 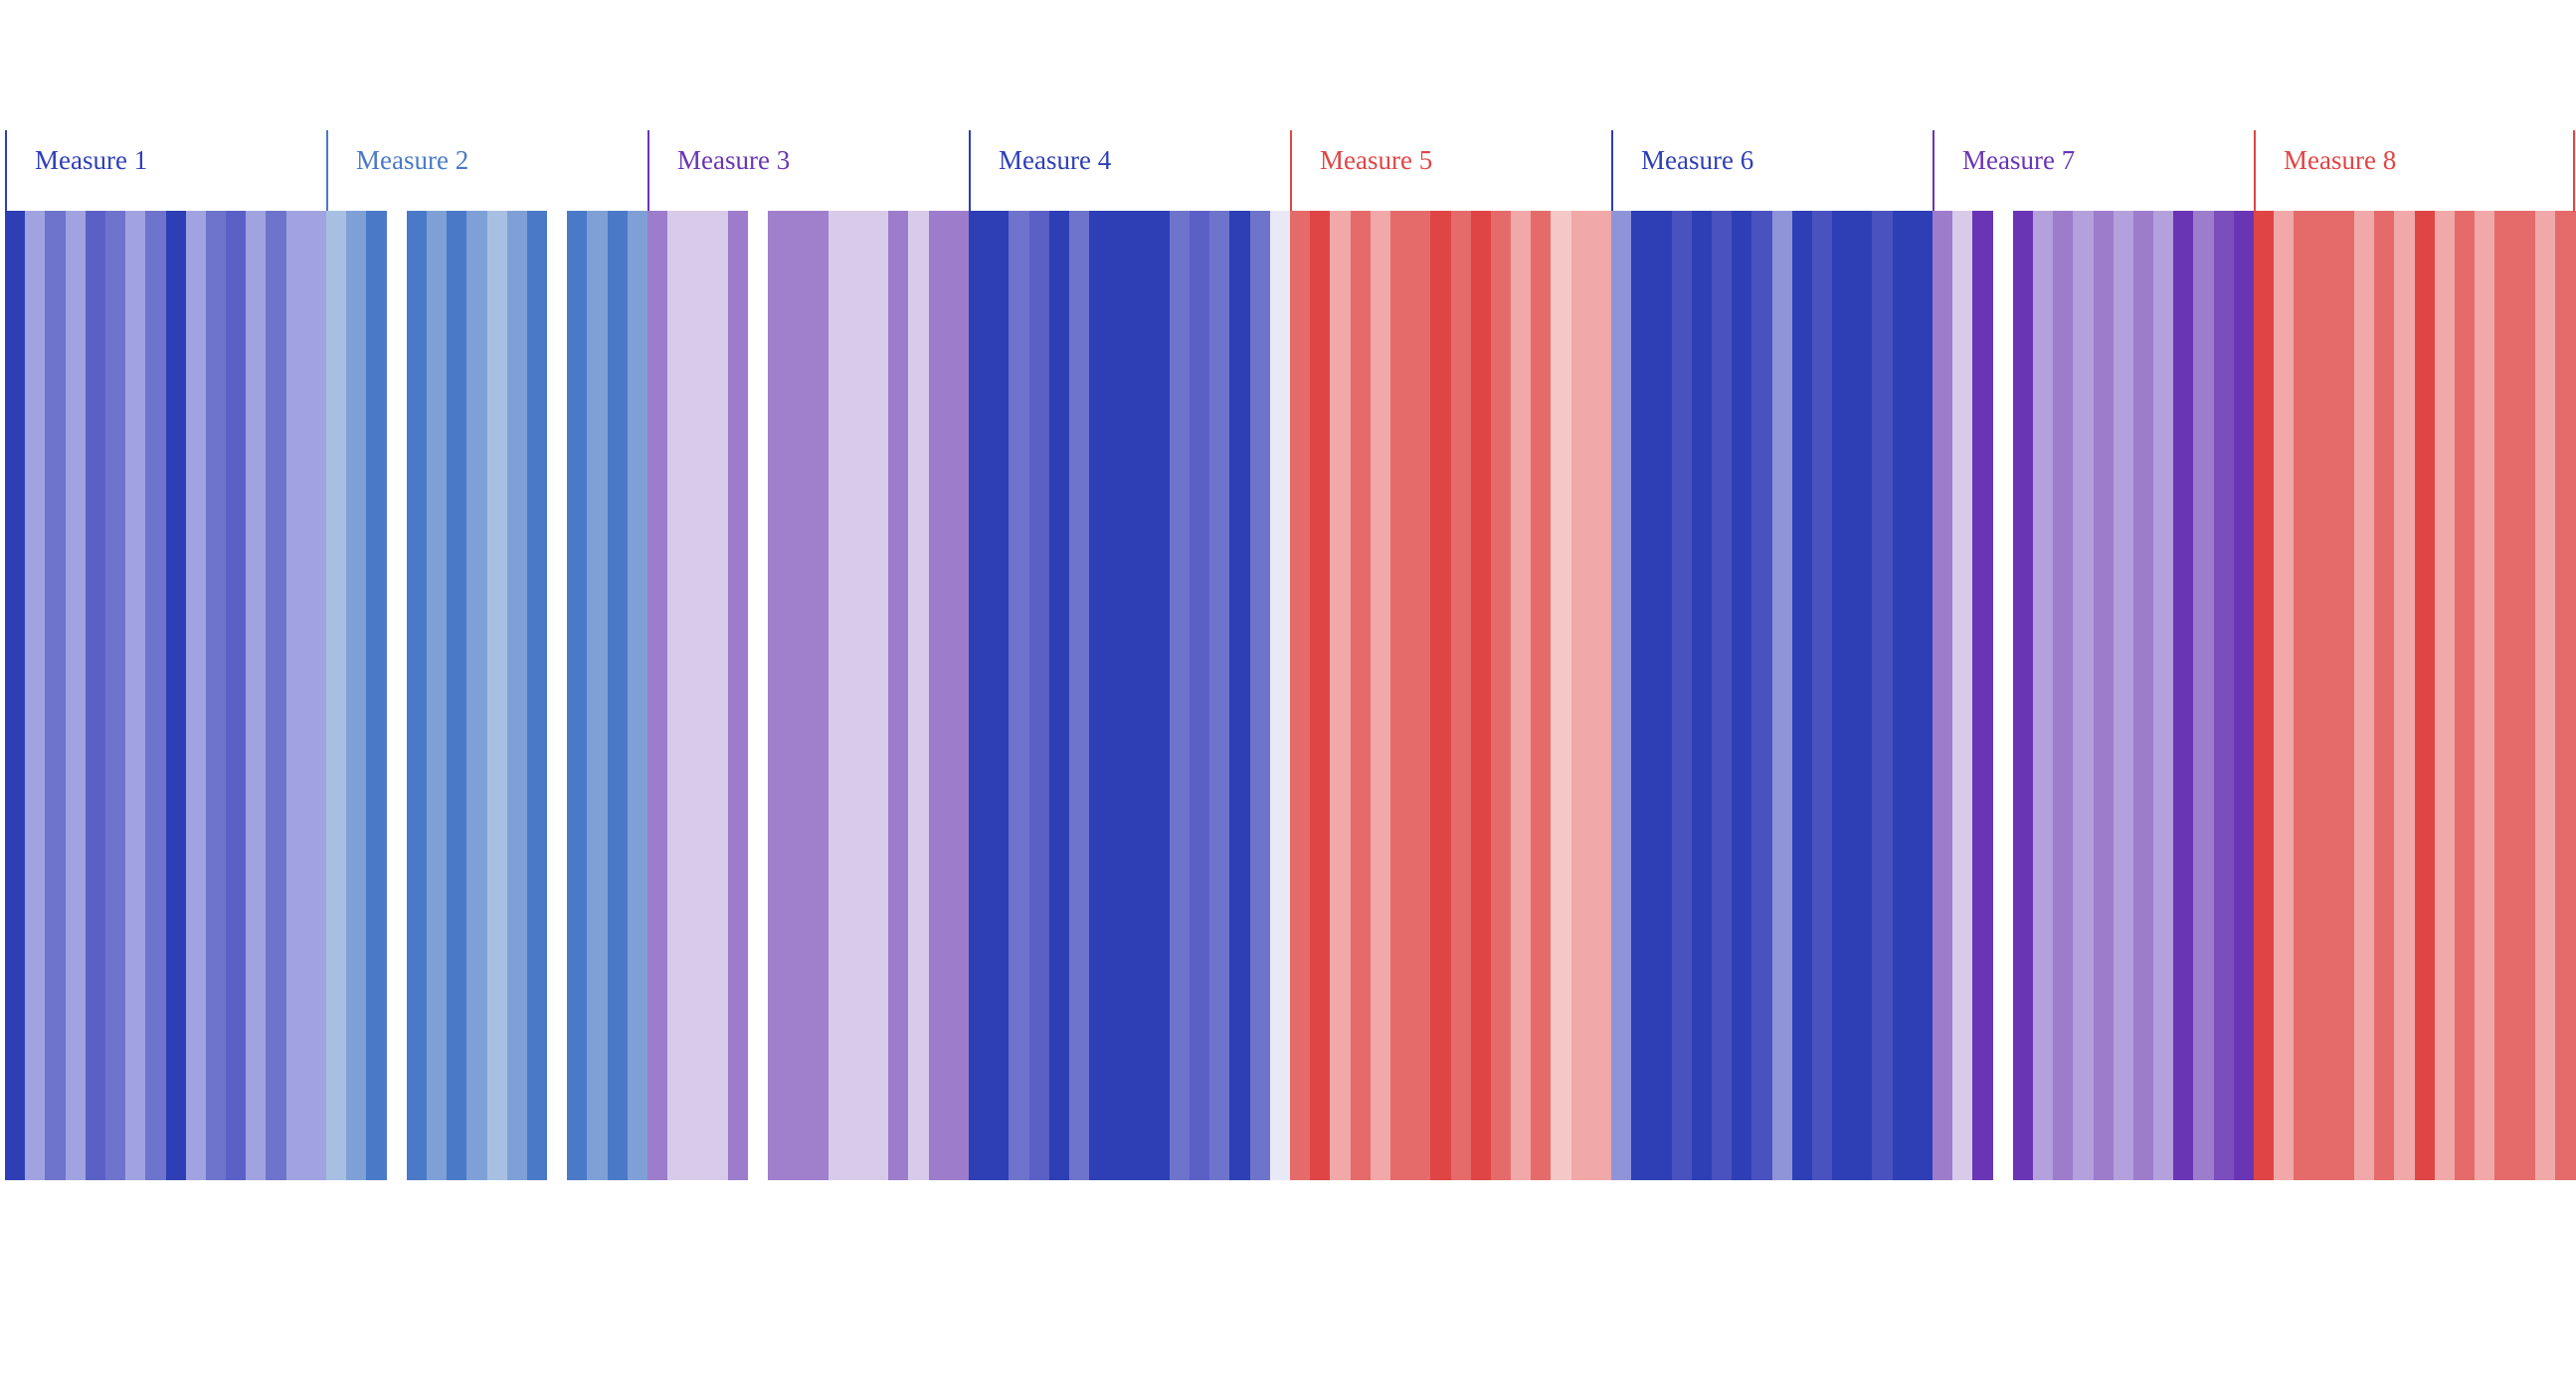 What do you see at coordinates (2414, 171) in the screenshot?
I see `measure-header: Measure 8` at bounding box center [2414, 171].